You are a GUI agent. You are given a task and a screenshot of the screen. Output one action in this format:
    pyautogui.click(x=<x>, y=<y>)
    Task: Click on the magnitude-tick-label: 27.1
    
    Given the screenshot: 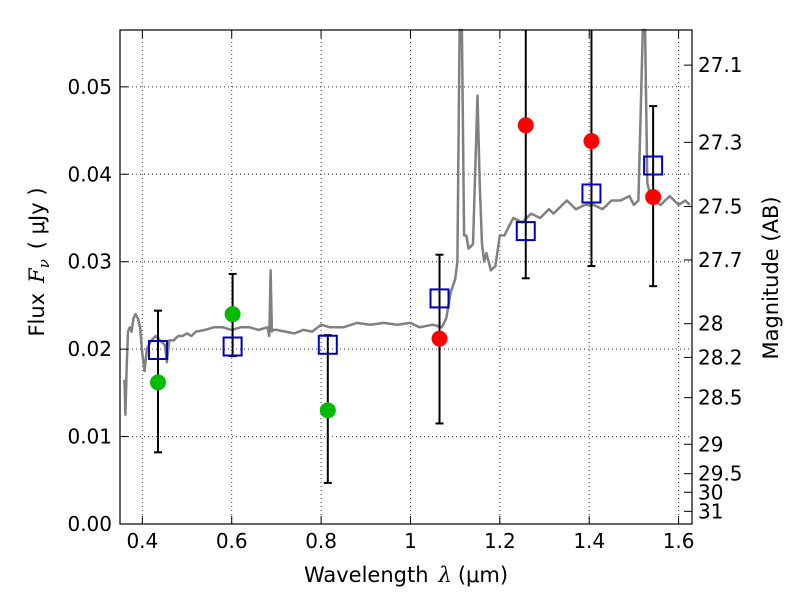 What is the action you would take?
    pyautogui.click(x=720, y=65)
    